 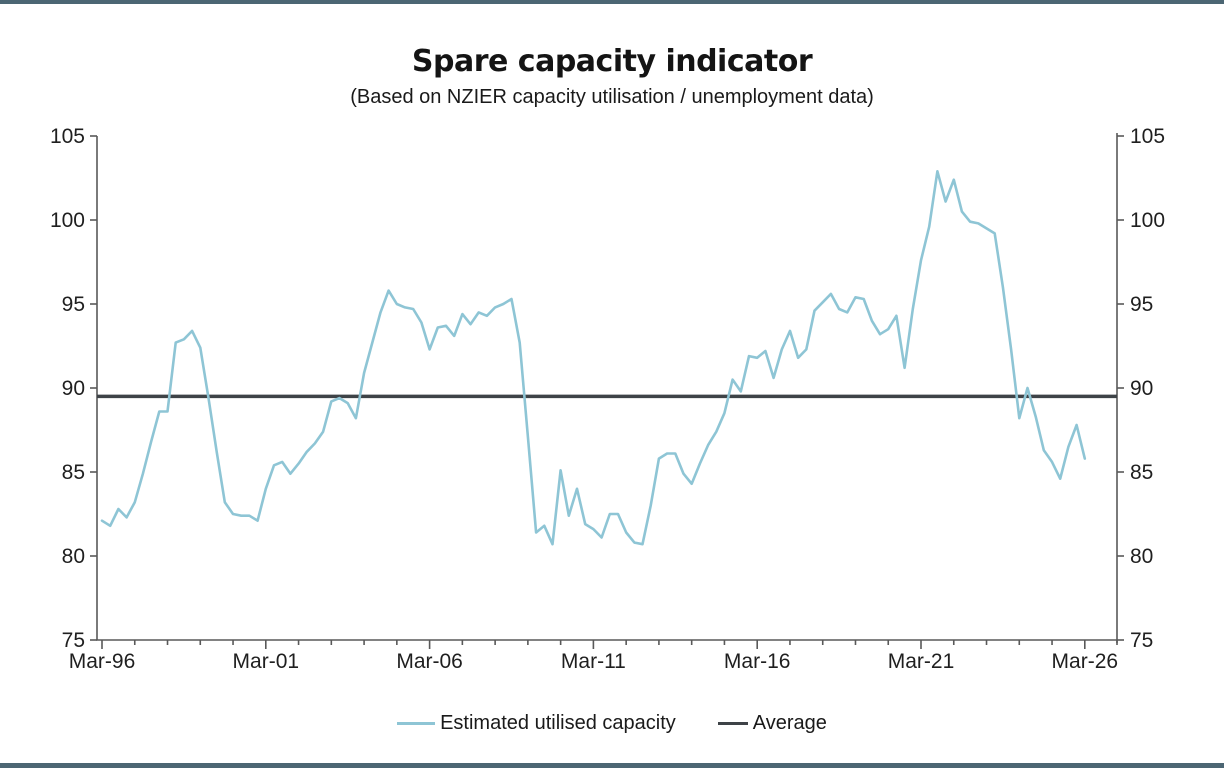 What do you see at coordinates (67, 220) in the screenshot?
I see `y-axis-label-left: 100` at bounding box center [67, 220].